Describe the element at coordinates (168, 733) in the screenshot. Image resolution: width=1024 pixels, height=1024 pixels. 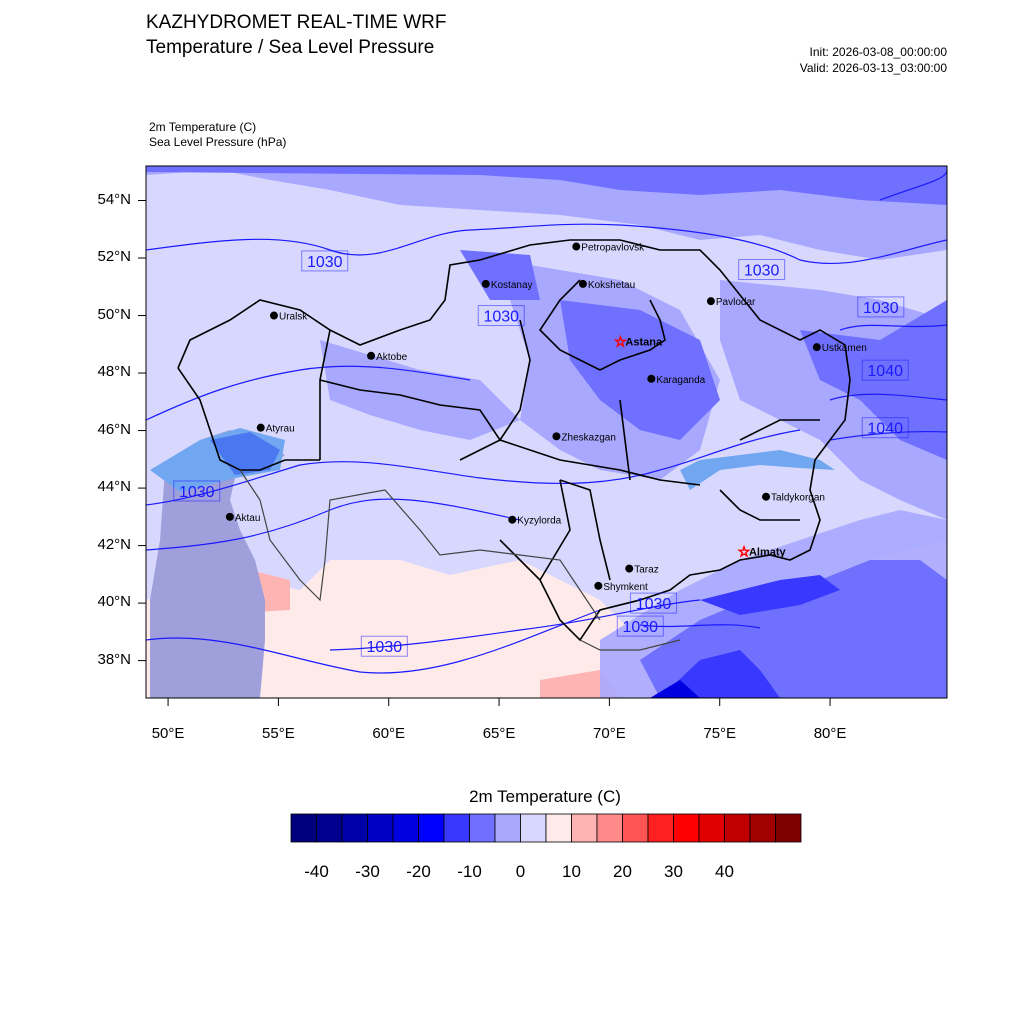
I see `lon-label: 50°E` at that location.